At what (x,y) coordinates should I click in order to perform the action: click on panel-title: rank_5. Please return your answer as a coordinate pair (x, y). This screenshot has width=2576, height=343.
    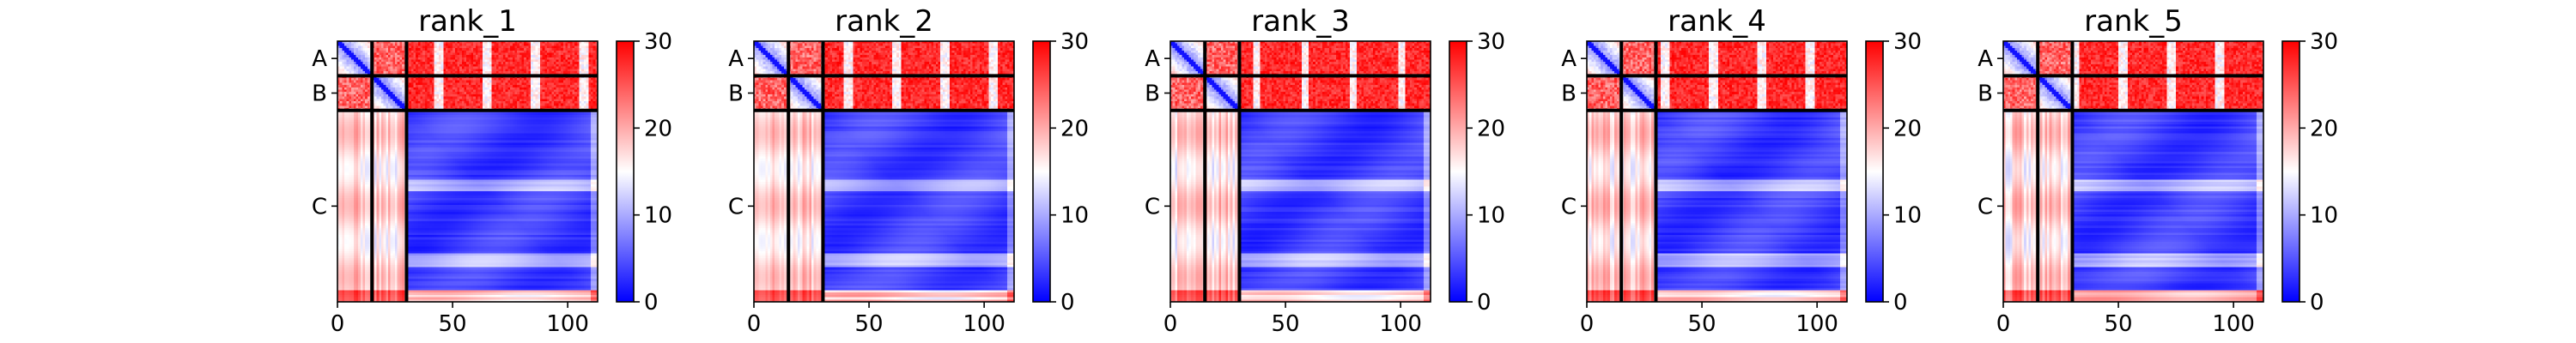
    Looking at the image, I should click on (2134, 21).